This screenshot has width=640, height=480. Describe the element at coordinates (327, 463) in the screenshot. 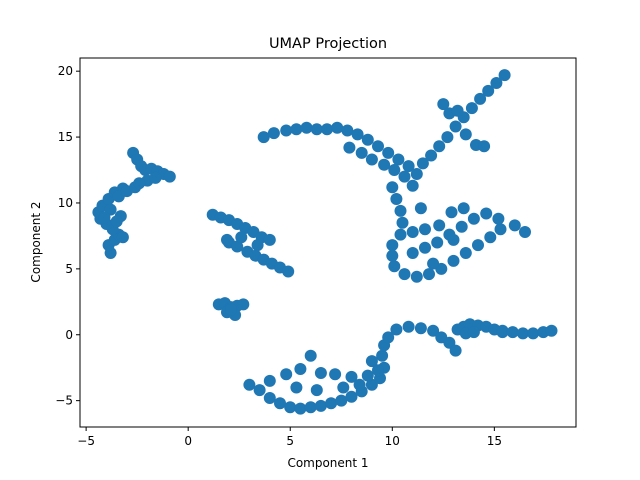

I see `x-axis-label: Component 1` at that location.